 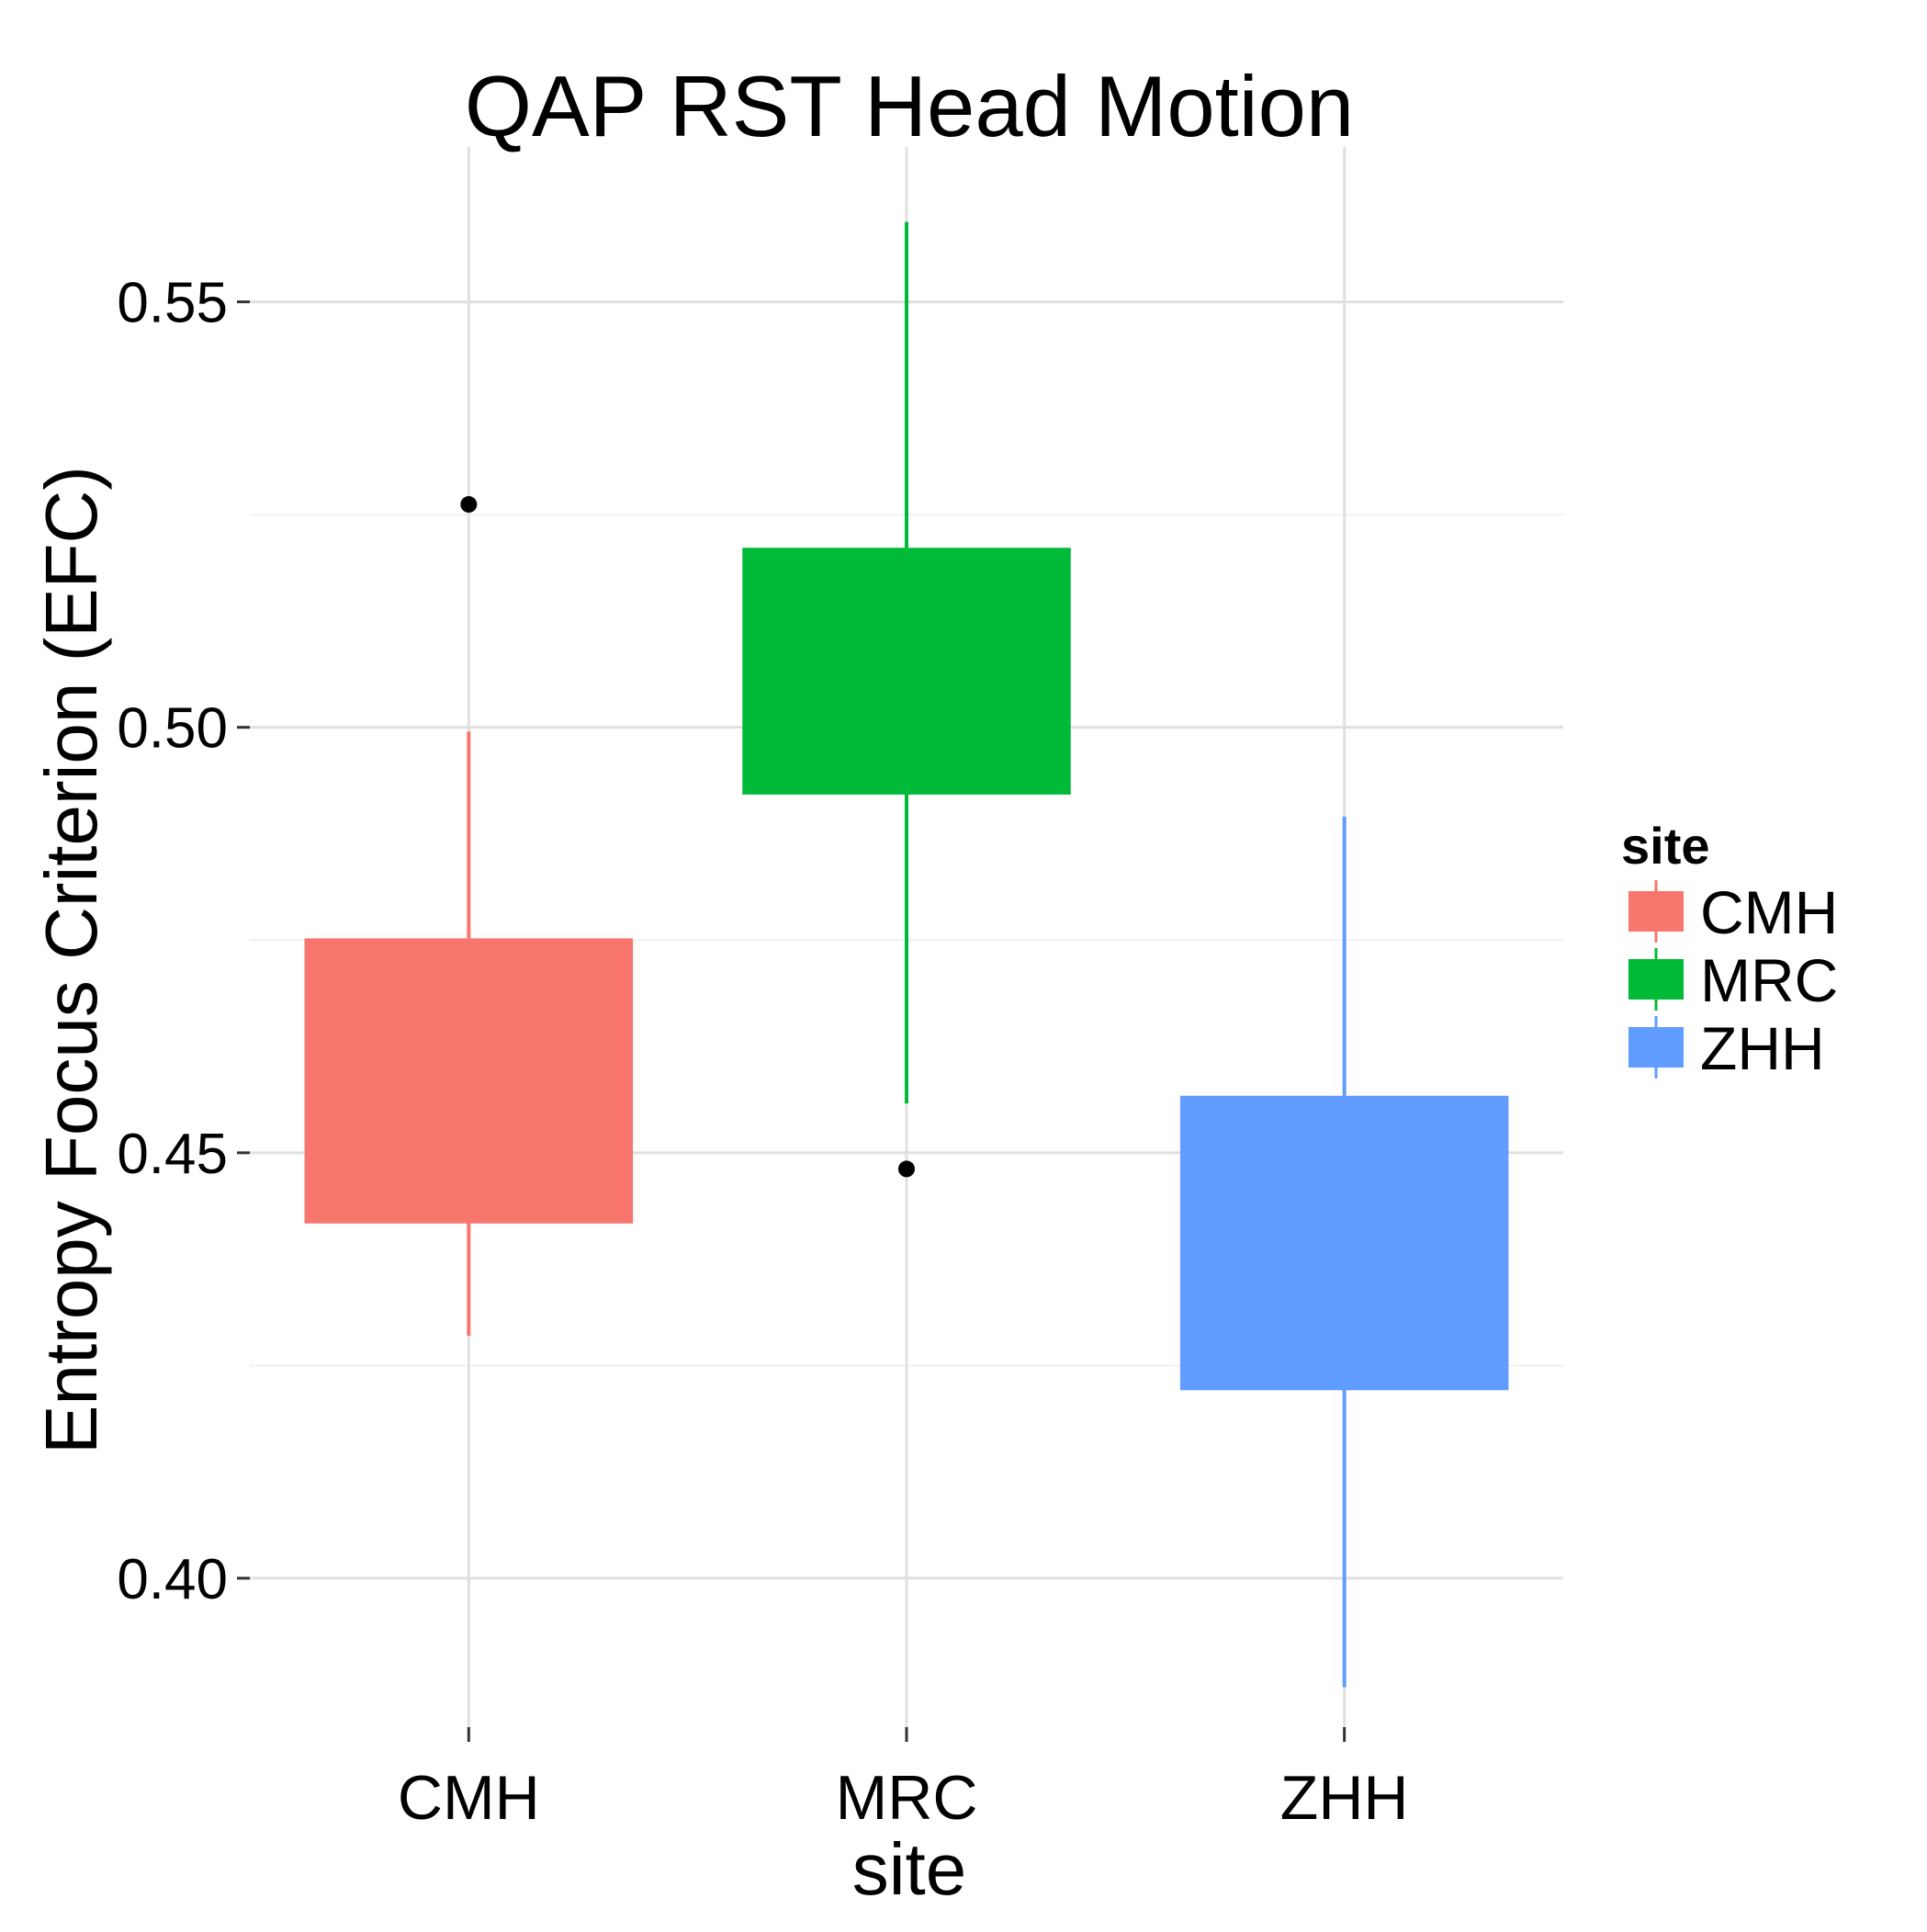 I want to click on y-tick-label: 0.55, so click(x=172, y=303).